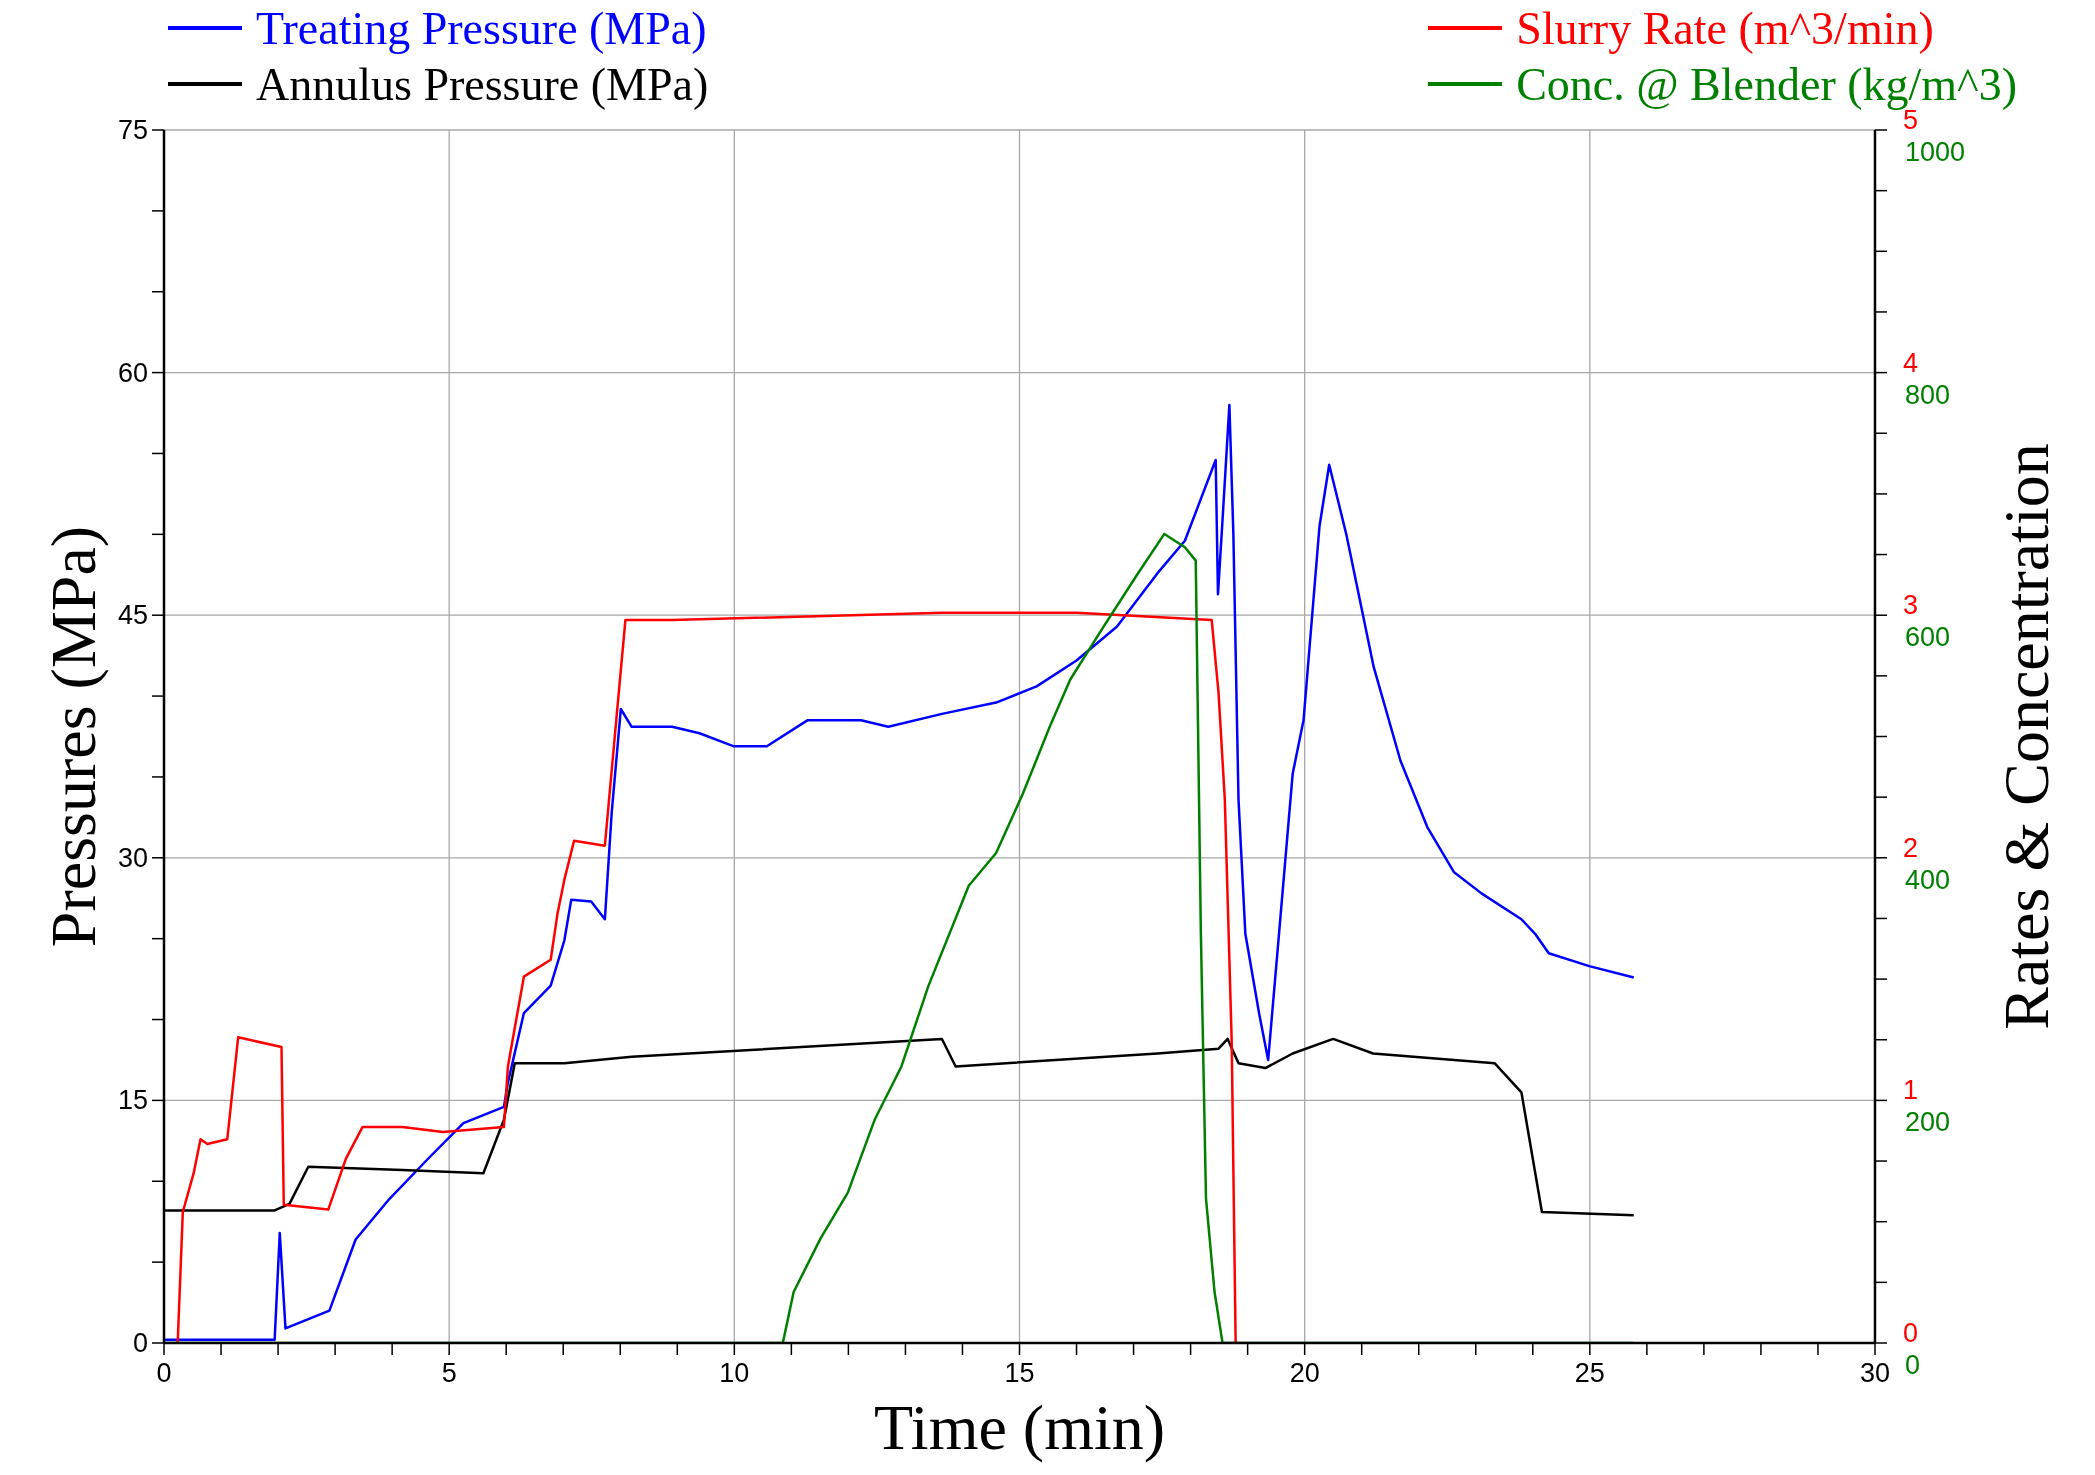 Image resolution: width=2095 pixels, height=1475 pixels. I want to click on y2-tick-label: 0, so click(1911, 1333).